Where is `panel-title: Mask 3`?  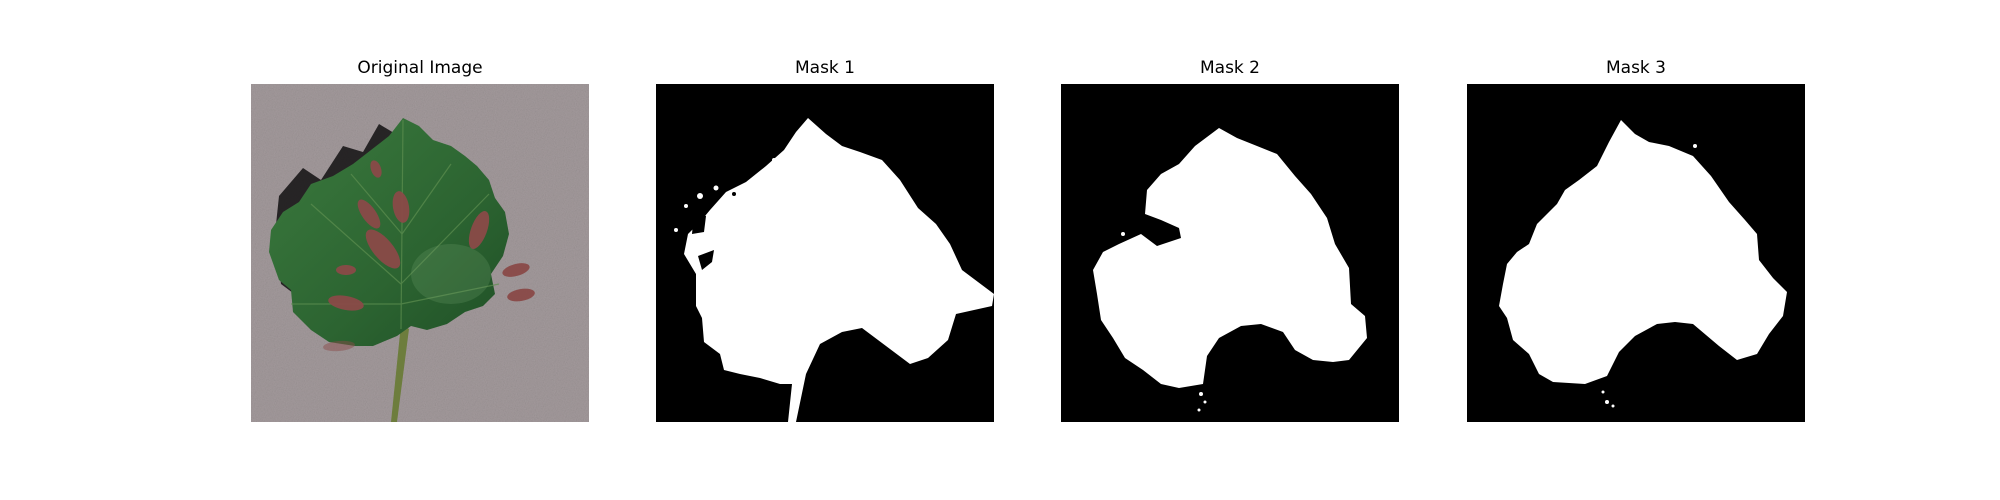
panel-title: Mask 3 is located at coordinates (1635, 68).